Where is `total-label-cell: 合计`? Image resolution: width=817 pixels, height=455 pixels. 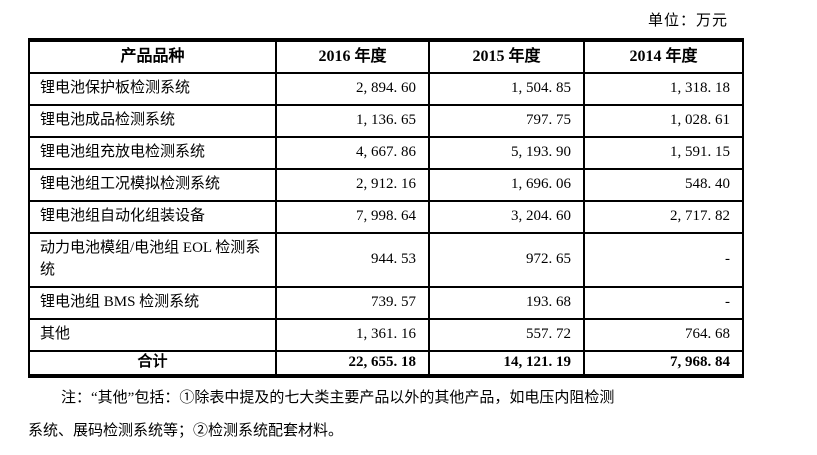 total-label-cell: 合计 is located at coordinates (152, 363).